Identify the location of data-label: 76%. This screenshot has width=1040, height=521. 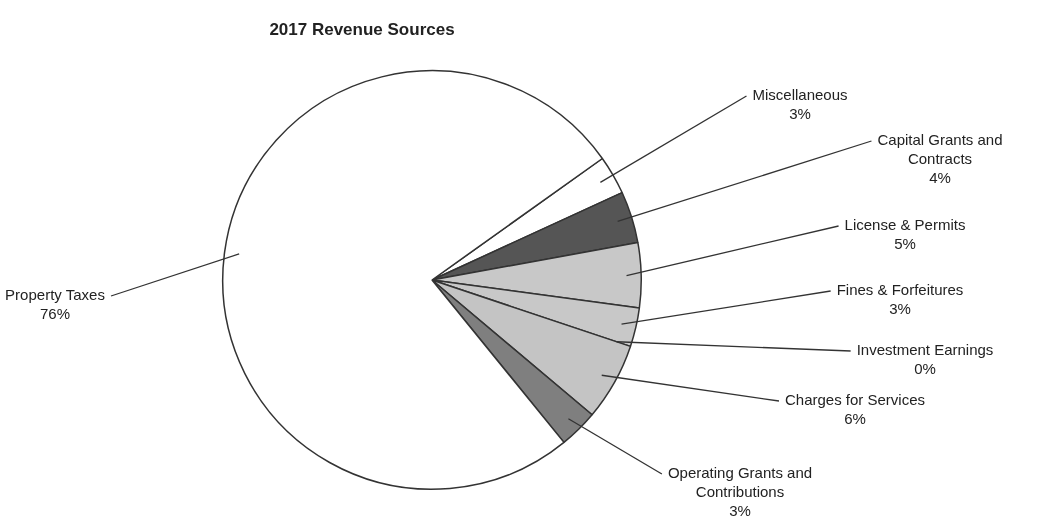
(55, 313).